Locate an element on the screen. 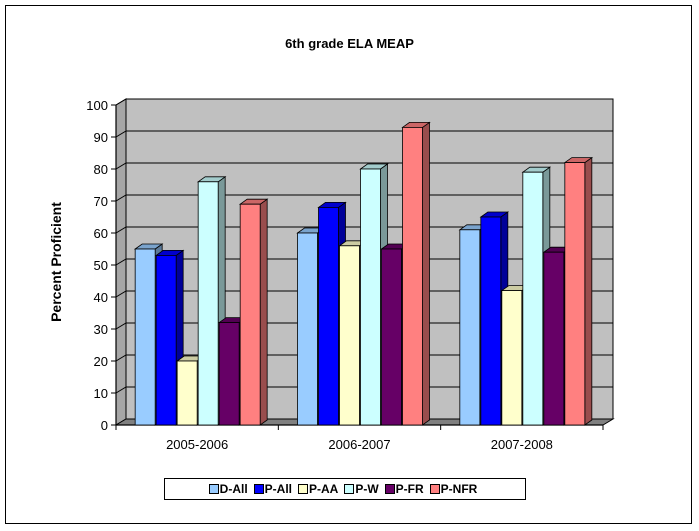 The width and height of the screenshot is (699, 531). legend-item: P-FR is located at coordinates (404, 489).